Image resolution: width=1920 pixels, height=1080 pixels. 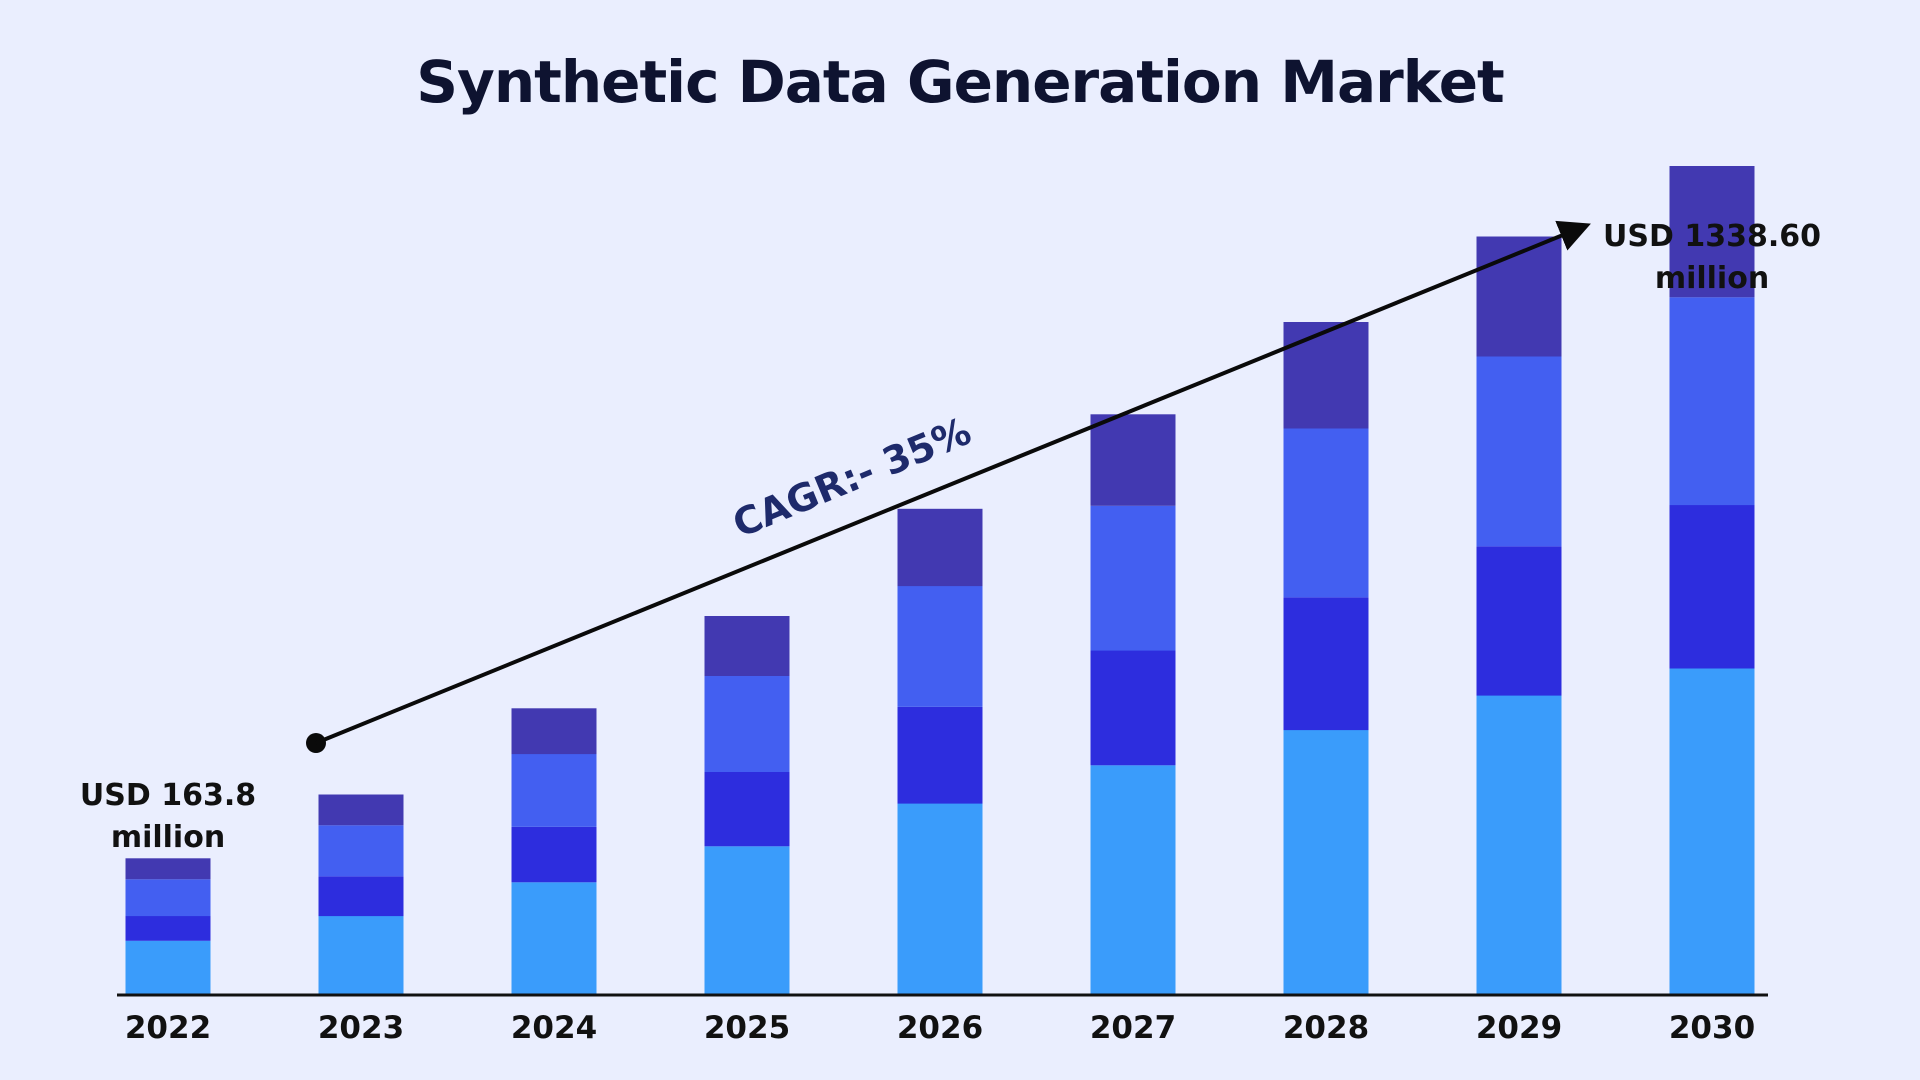 What do you see at coordinates (554, 790) in the screenshot?
I see `bar-segment-2024-s3` at bounding box center [554, 790].